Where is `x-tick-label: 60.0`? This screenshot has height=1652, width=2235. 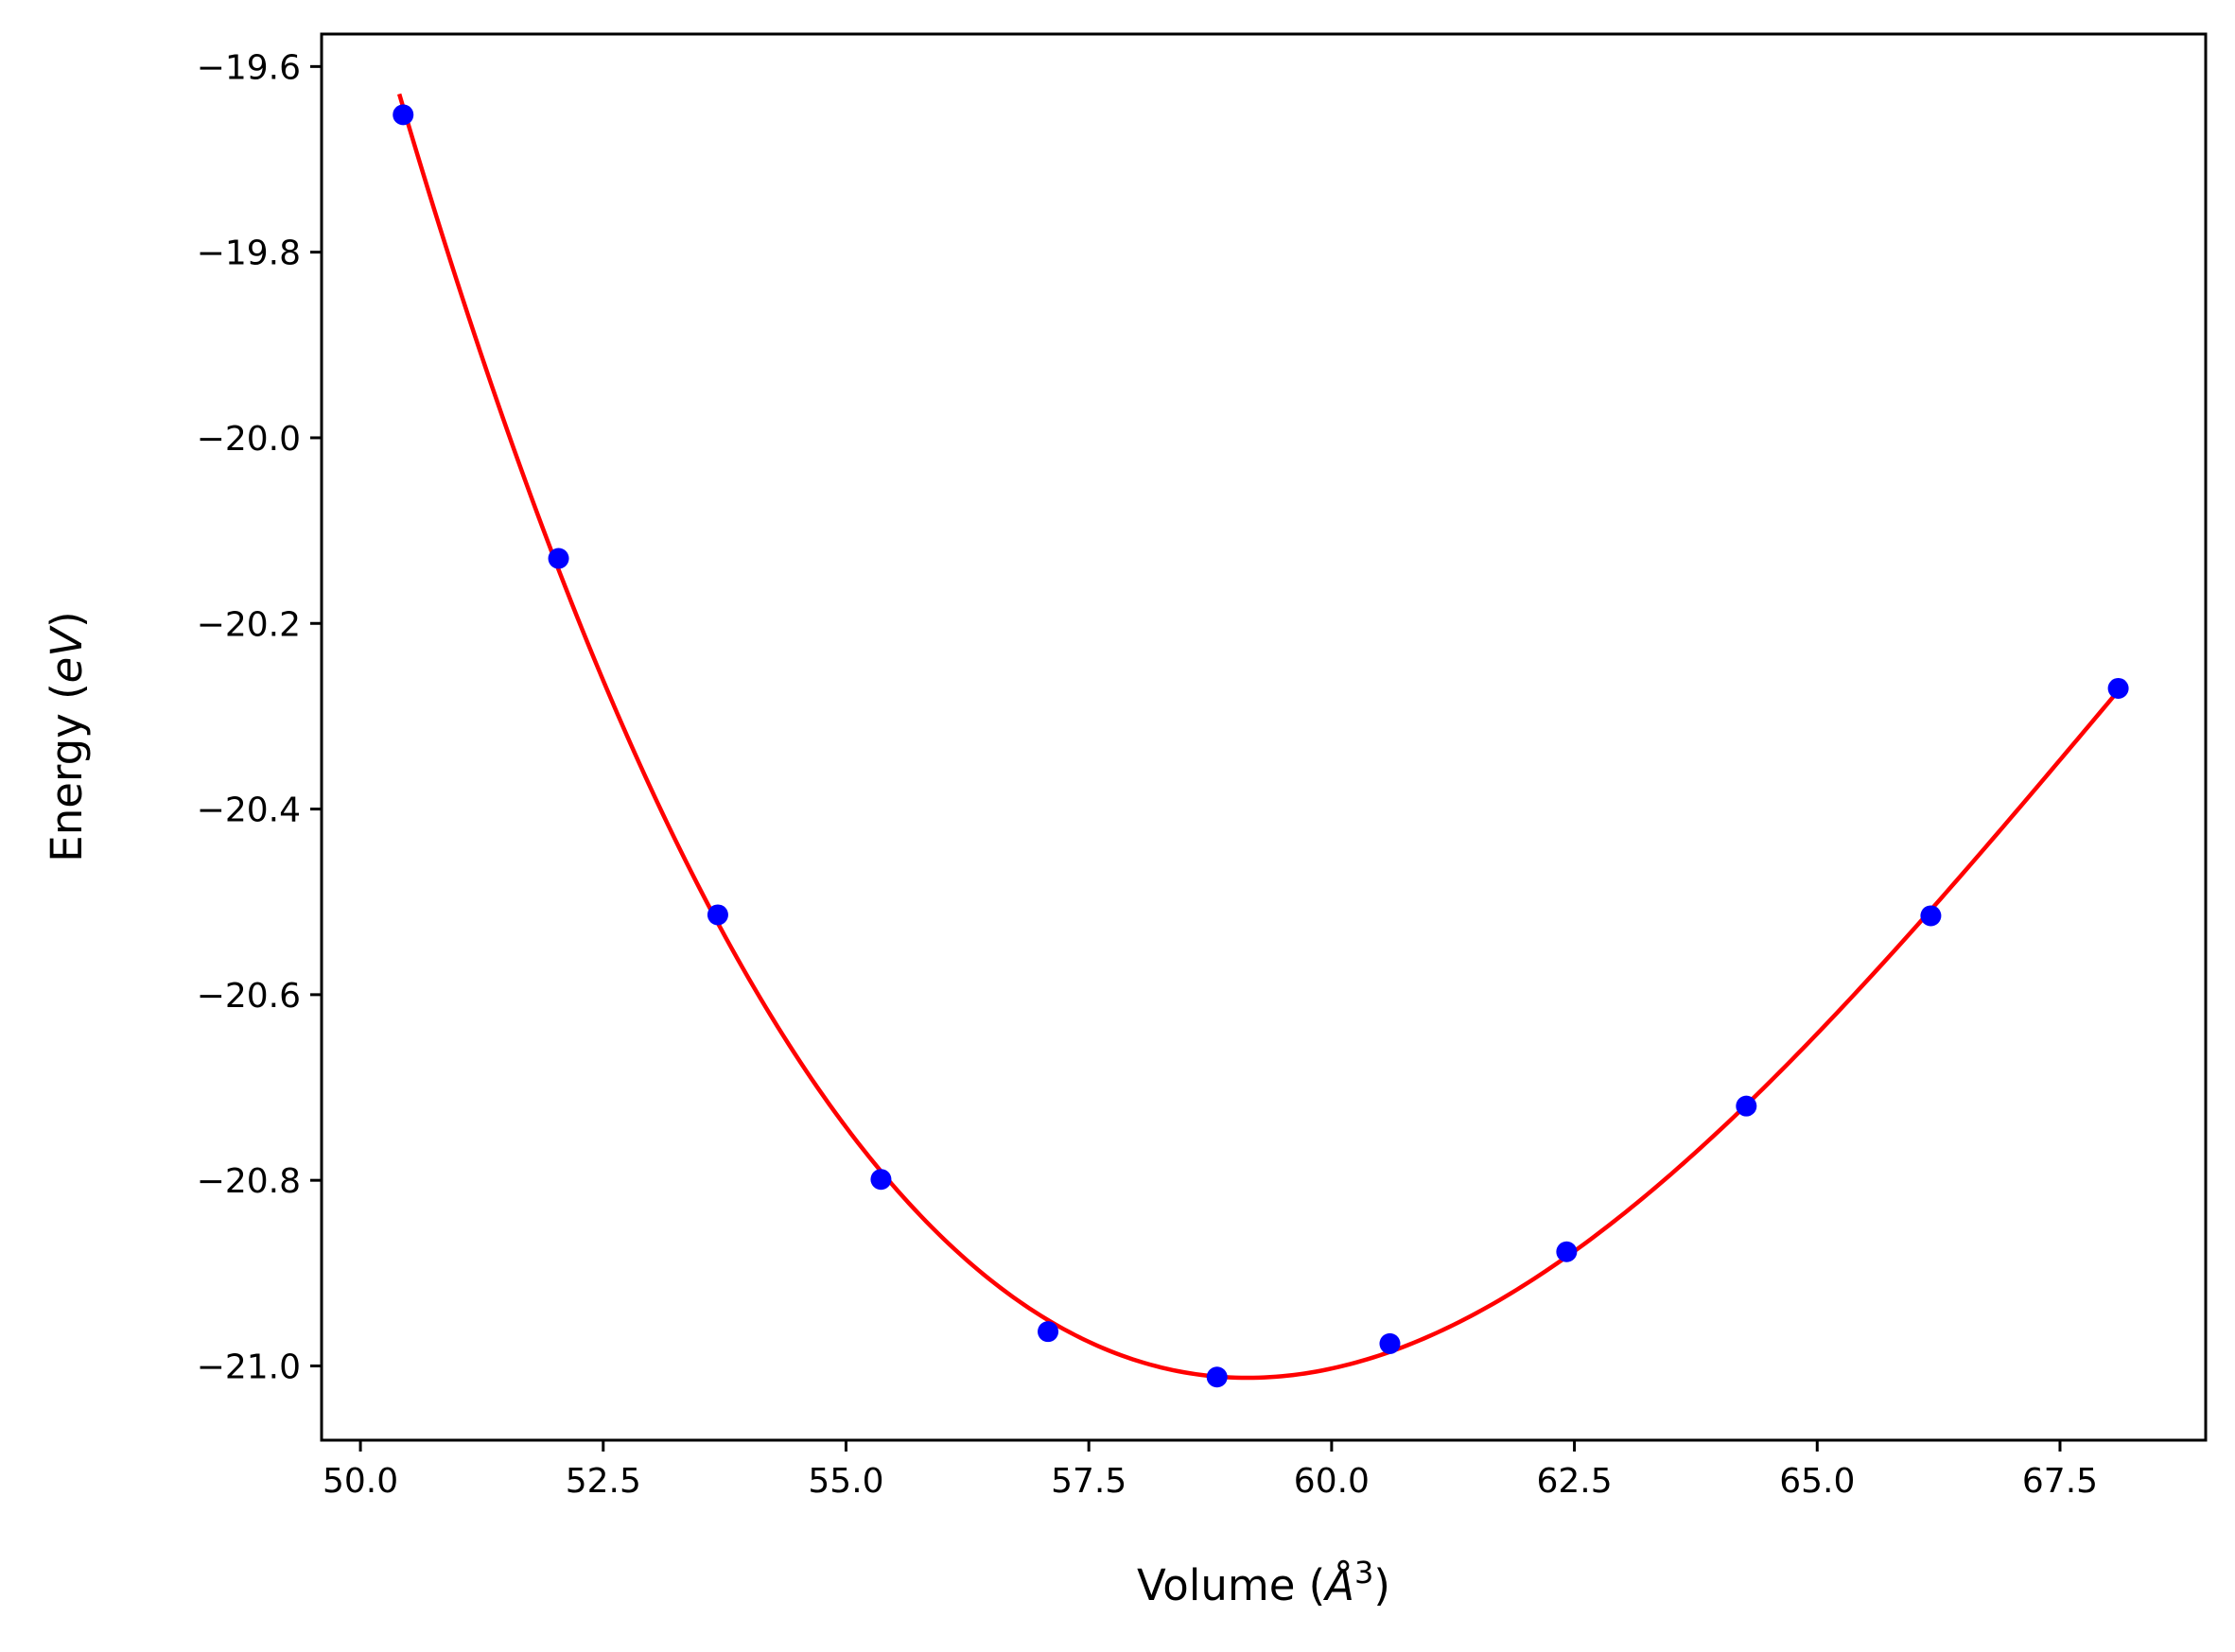 x-tick-label: 60.0 is located at coordinates (1332, 1482).